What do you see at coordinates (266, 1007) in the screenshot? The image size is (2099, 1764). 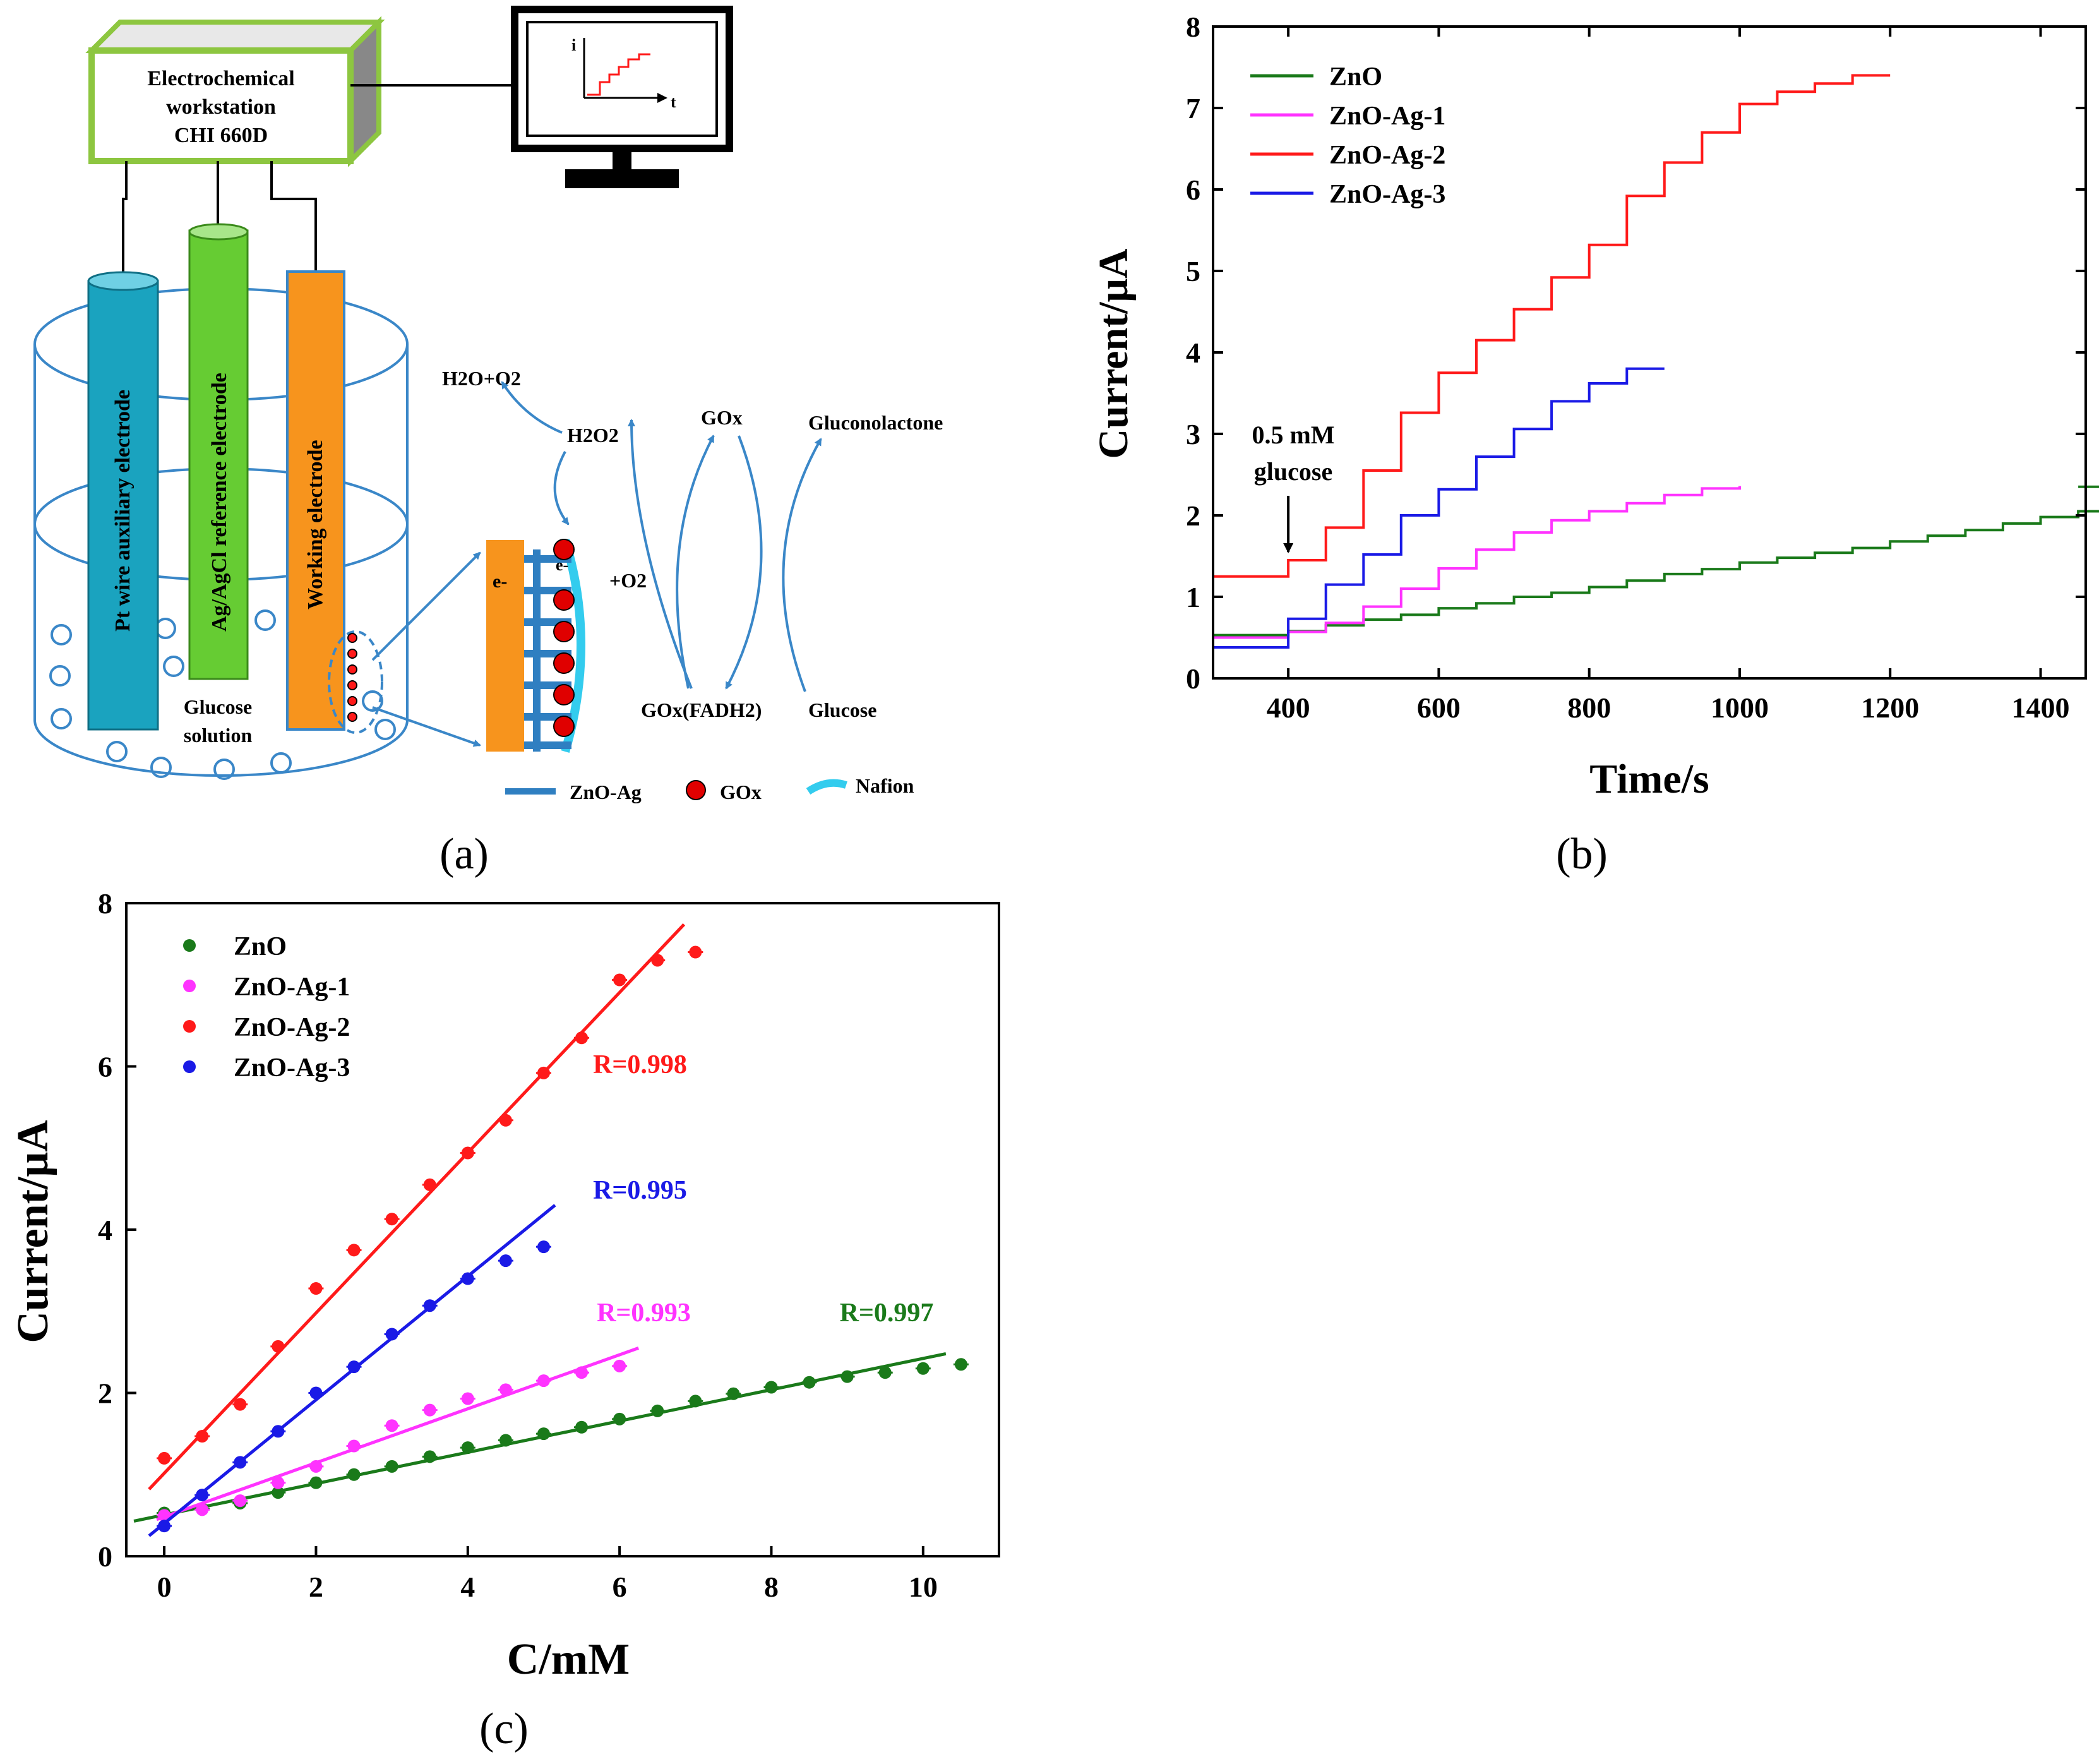 I see `panel-c-legend: ZnO ZnO-Ag-1 ZnO-Ag-2 ZnO-Ag-3` at bounding box center [266, 1007].